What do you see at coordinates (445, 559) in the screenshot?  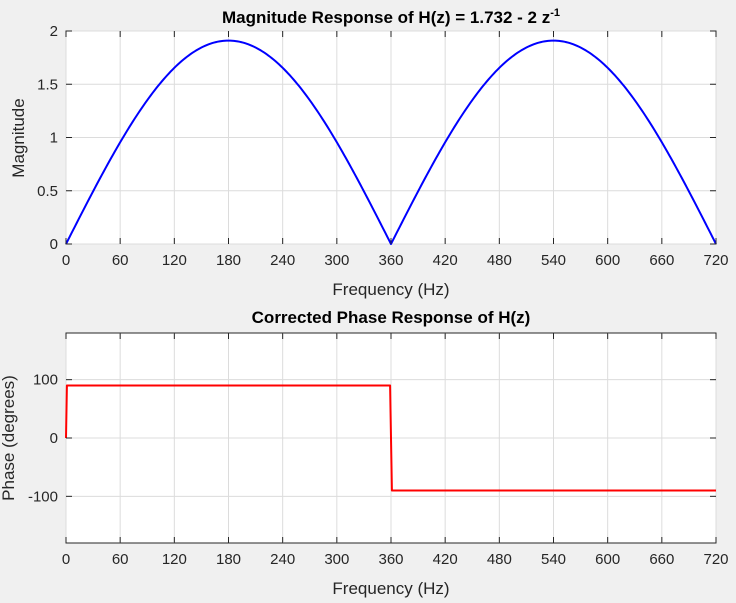 I see `phase-x-tick-label: 420` at bounding box center [445, 559].